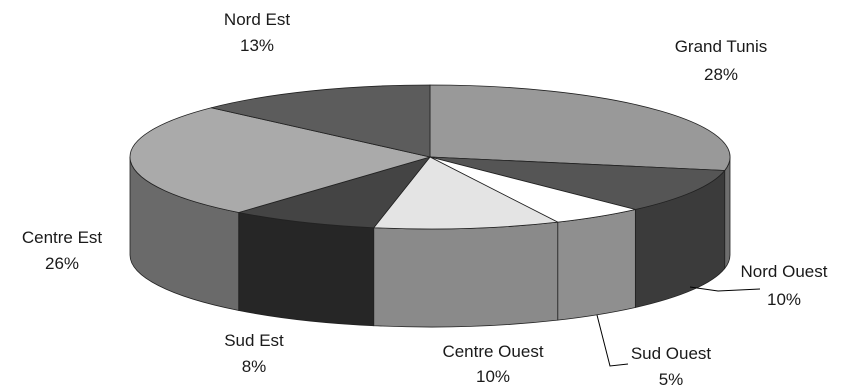 This screenshot has width=846, height=385. I want to click on slice-top-centre-est, so click(280, 160).